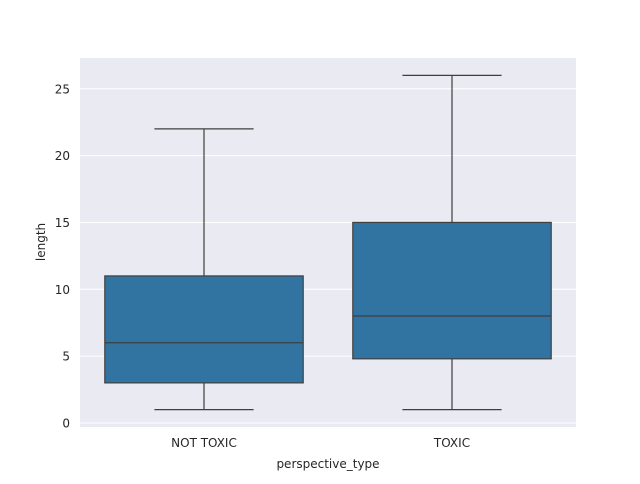  What do you see at coordinates (62, 256) in the screenshot?
I see `y-tick-labels: 0 5 10 15 20 25` at bounding box center [62, 256].